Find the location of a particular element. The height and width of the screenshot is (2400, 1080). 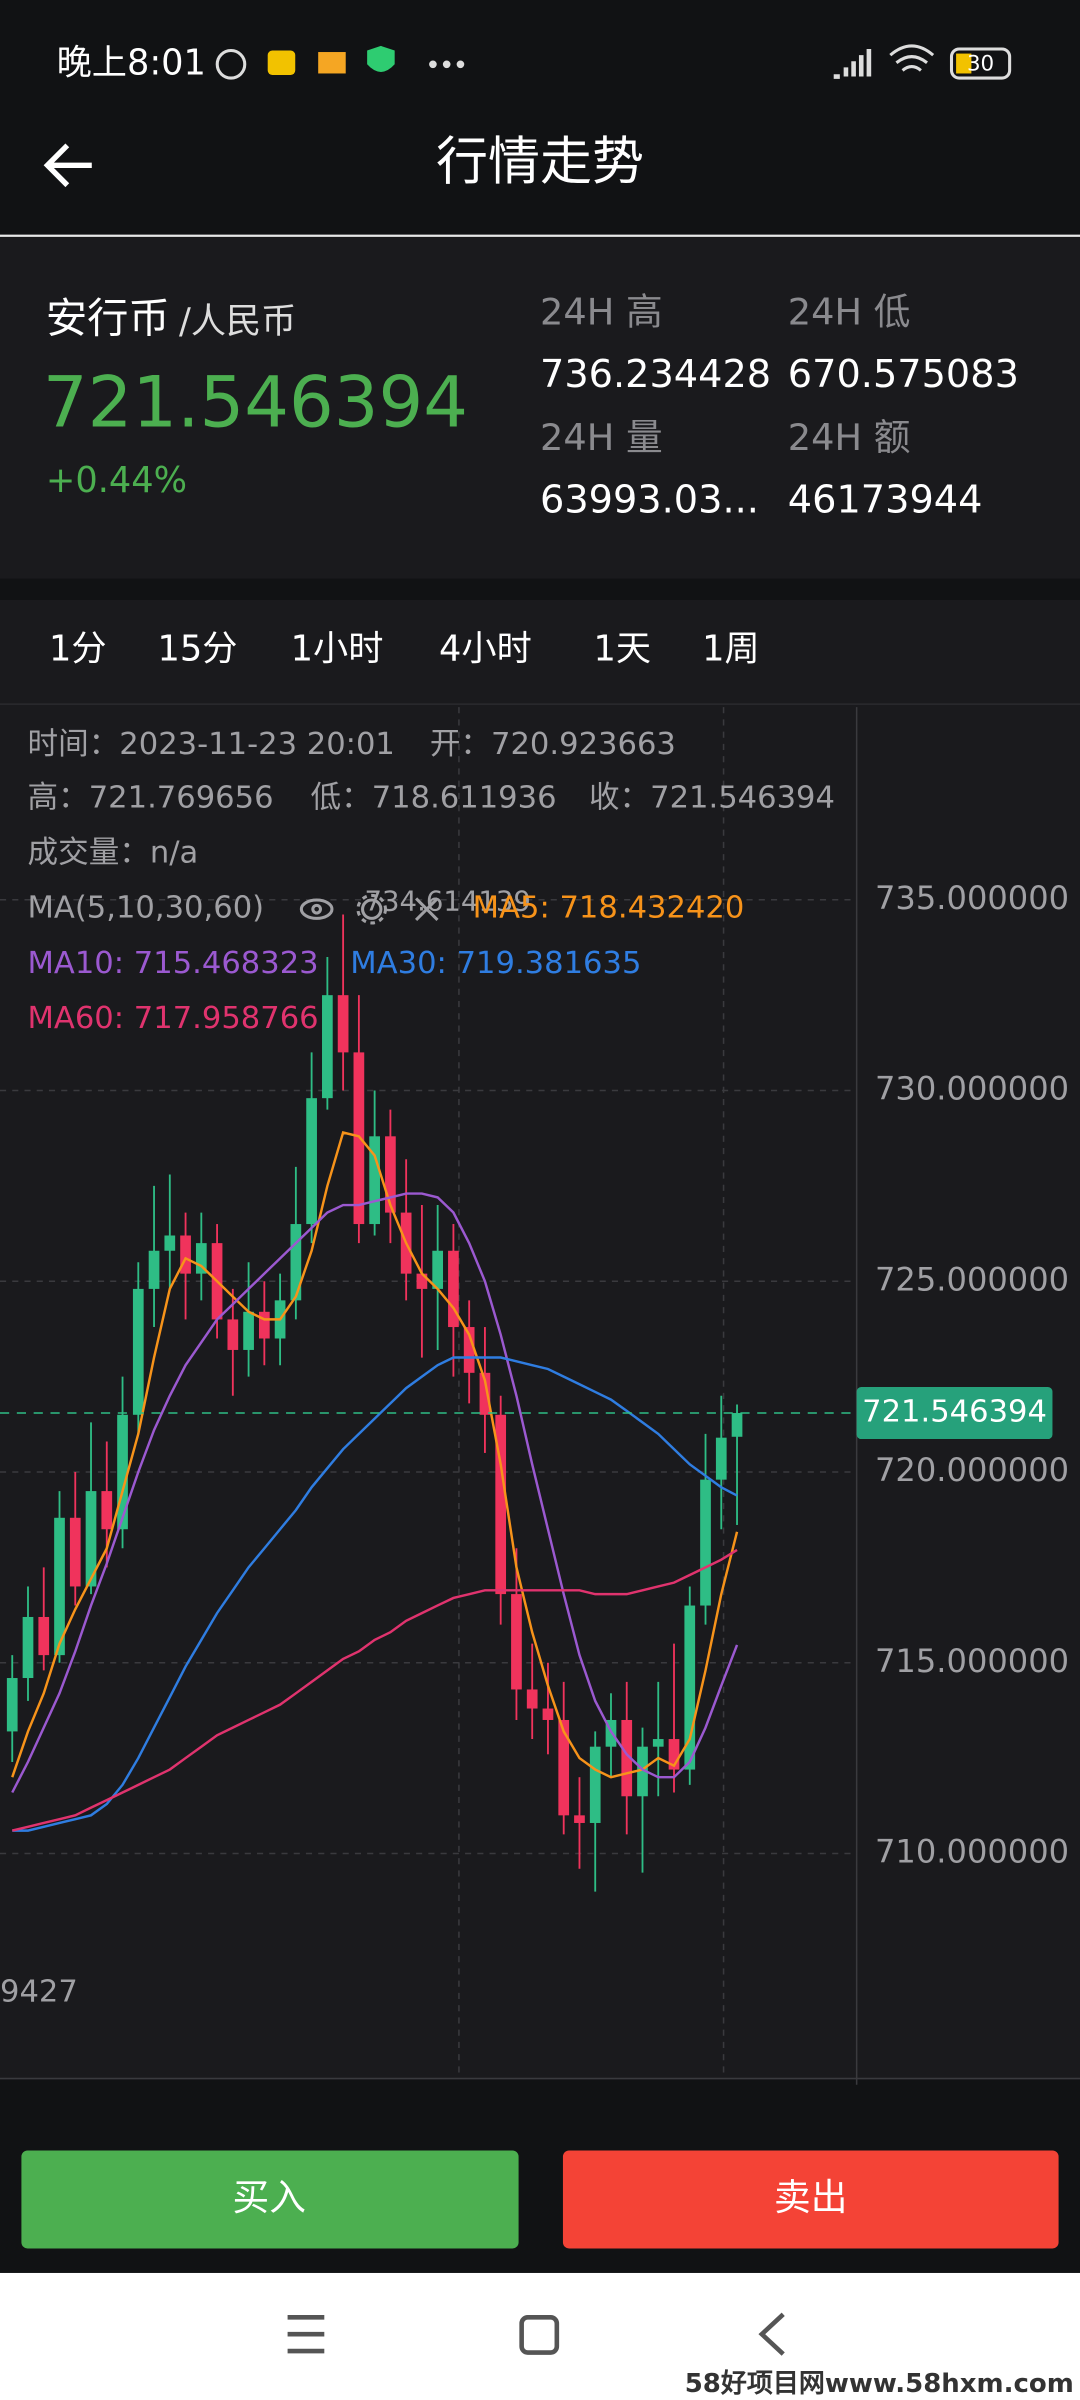

price-change: +0.44% is located at coordinates (116, 480).